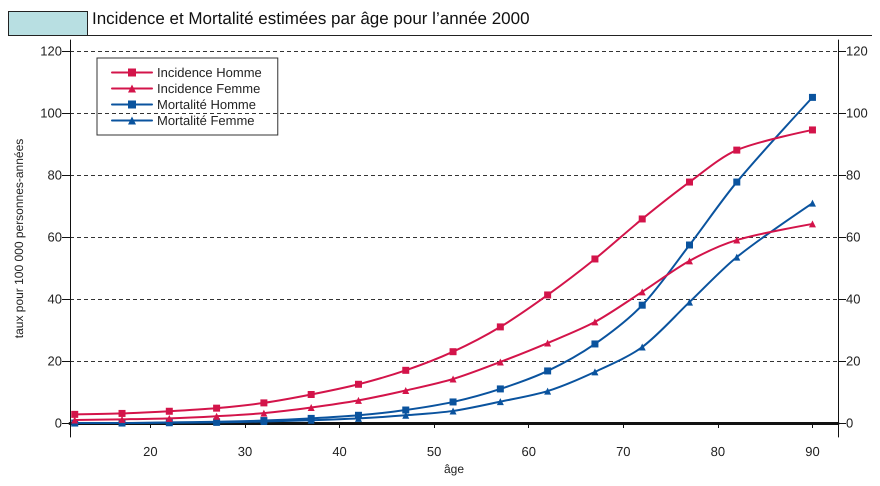 The height and width of the screenshot is (486, 880). What do you see at coordinates (623, 451) in the screenshot?
I see `x-tick-label: 70` at bounding box center [623, 451].